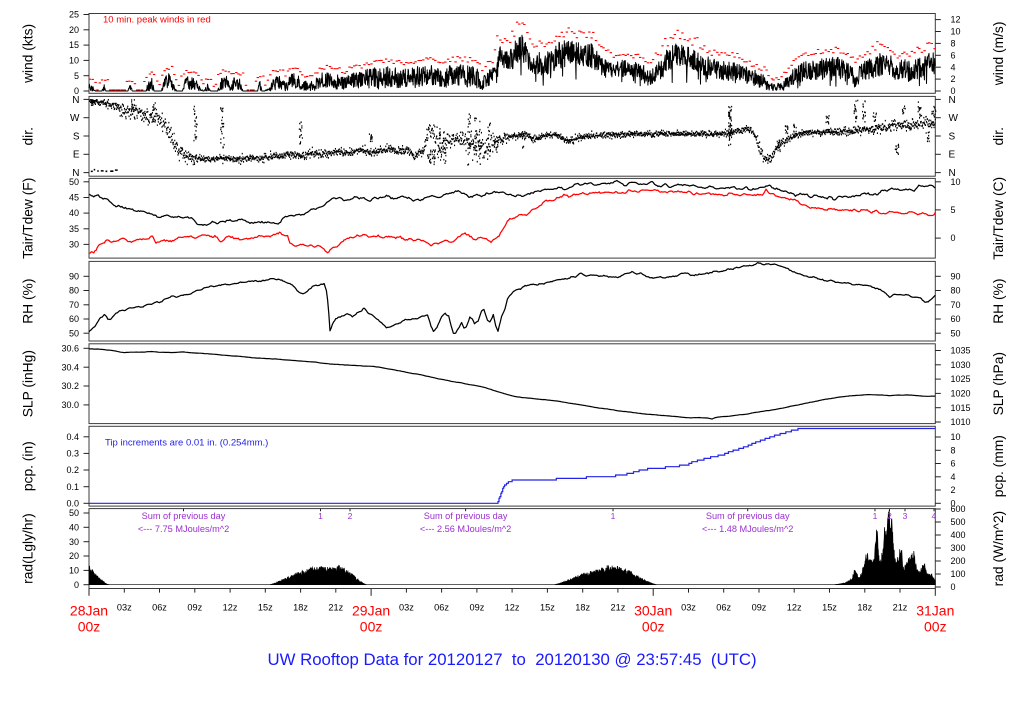 Image resolution: width=1024 pixels, height=705 pixels. What do you see at coordinates (956, 32) in the screenshot?
I see `svg-text: 10` at bounding box center [956, 32].